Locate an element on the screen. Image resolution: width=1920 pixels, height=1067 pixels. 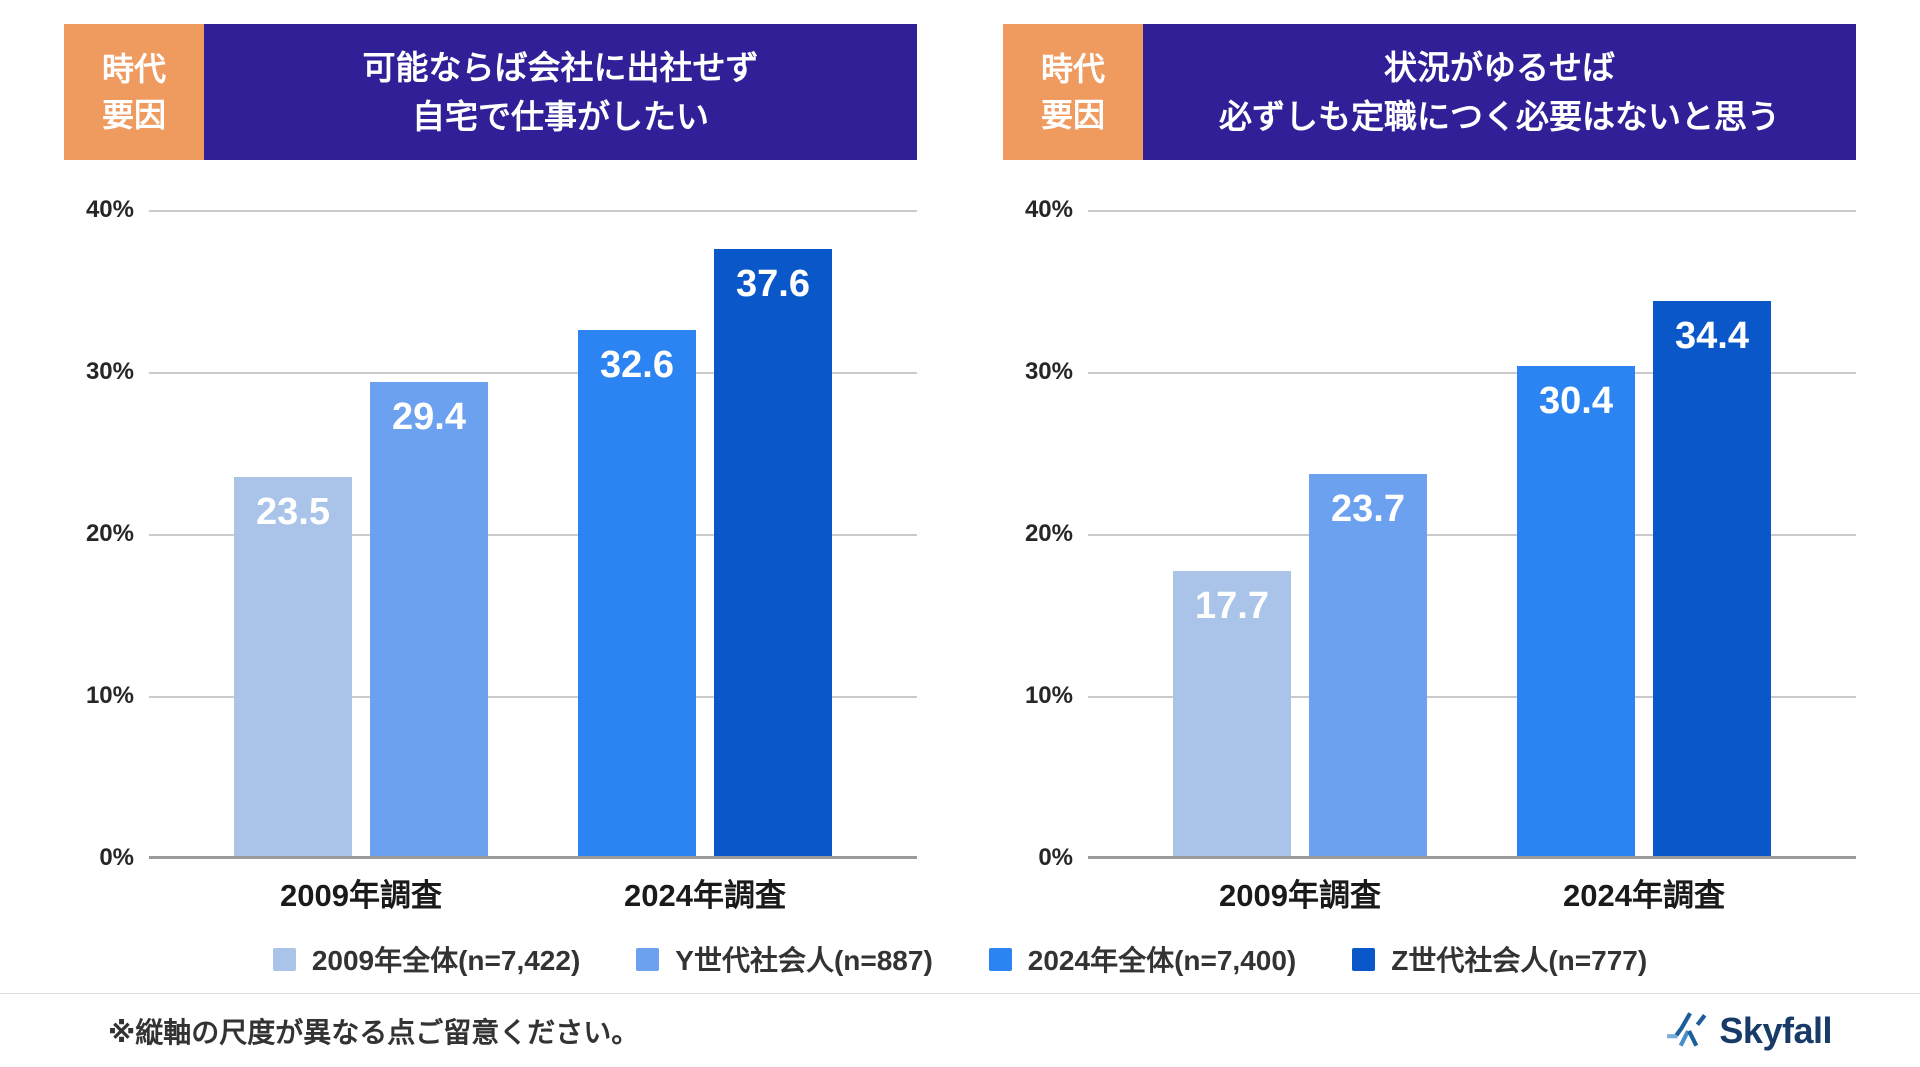
bar-group-2024: 30.4 34.4 is located at coordinates (1644, 534).